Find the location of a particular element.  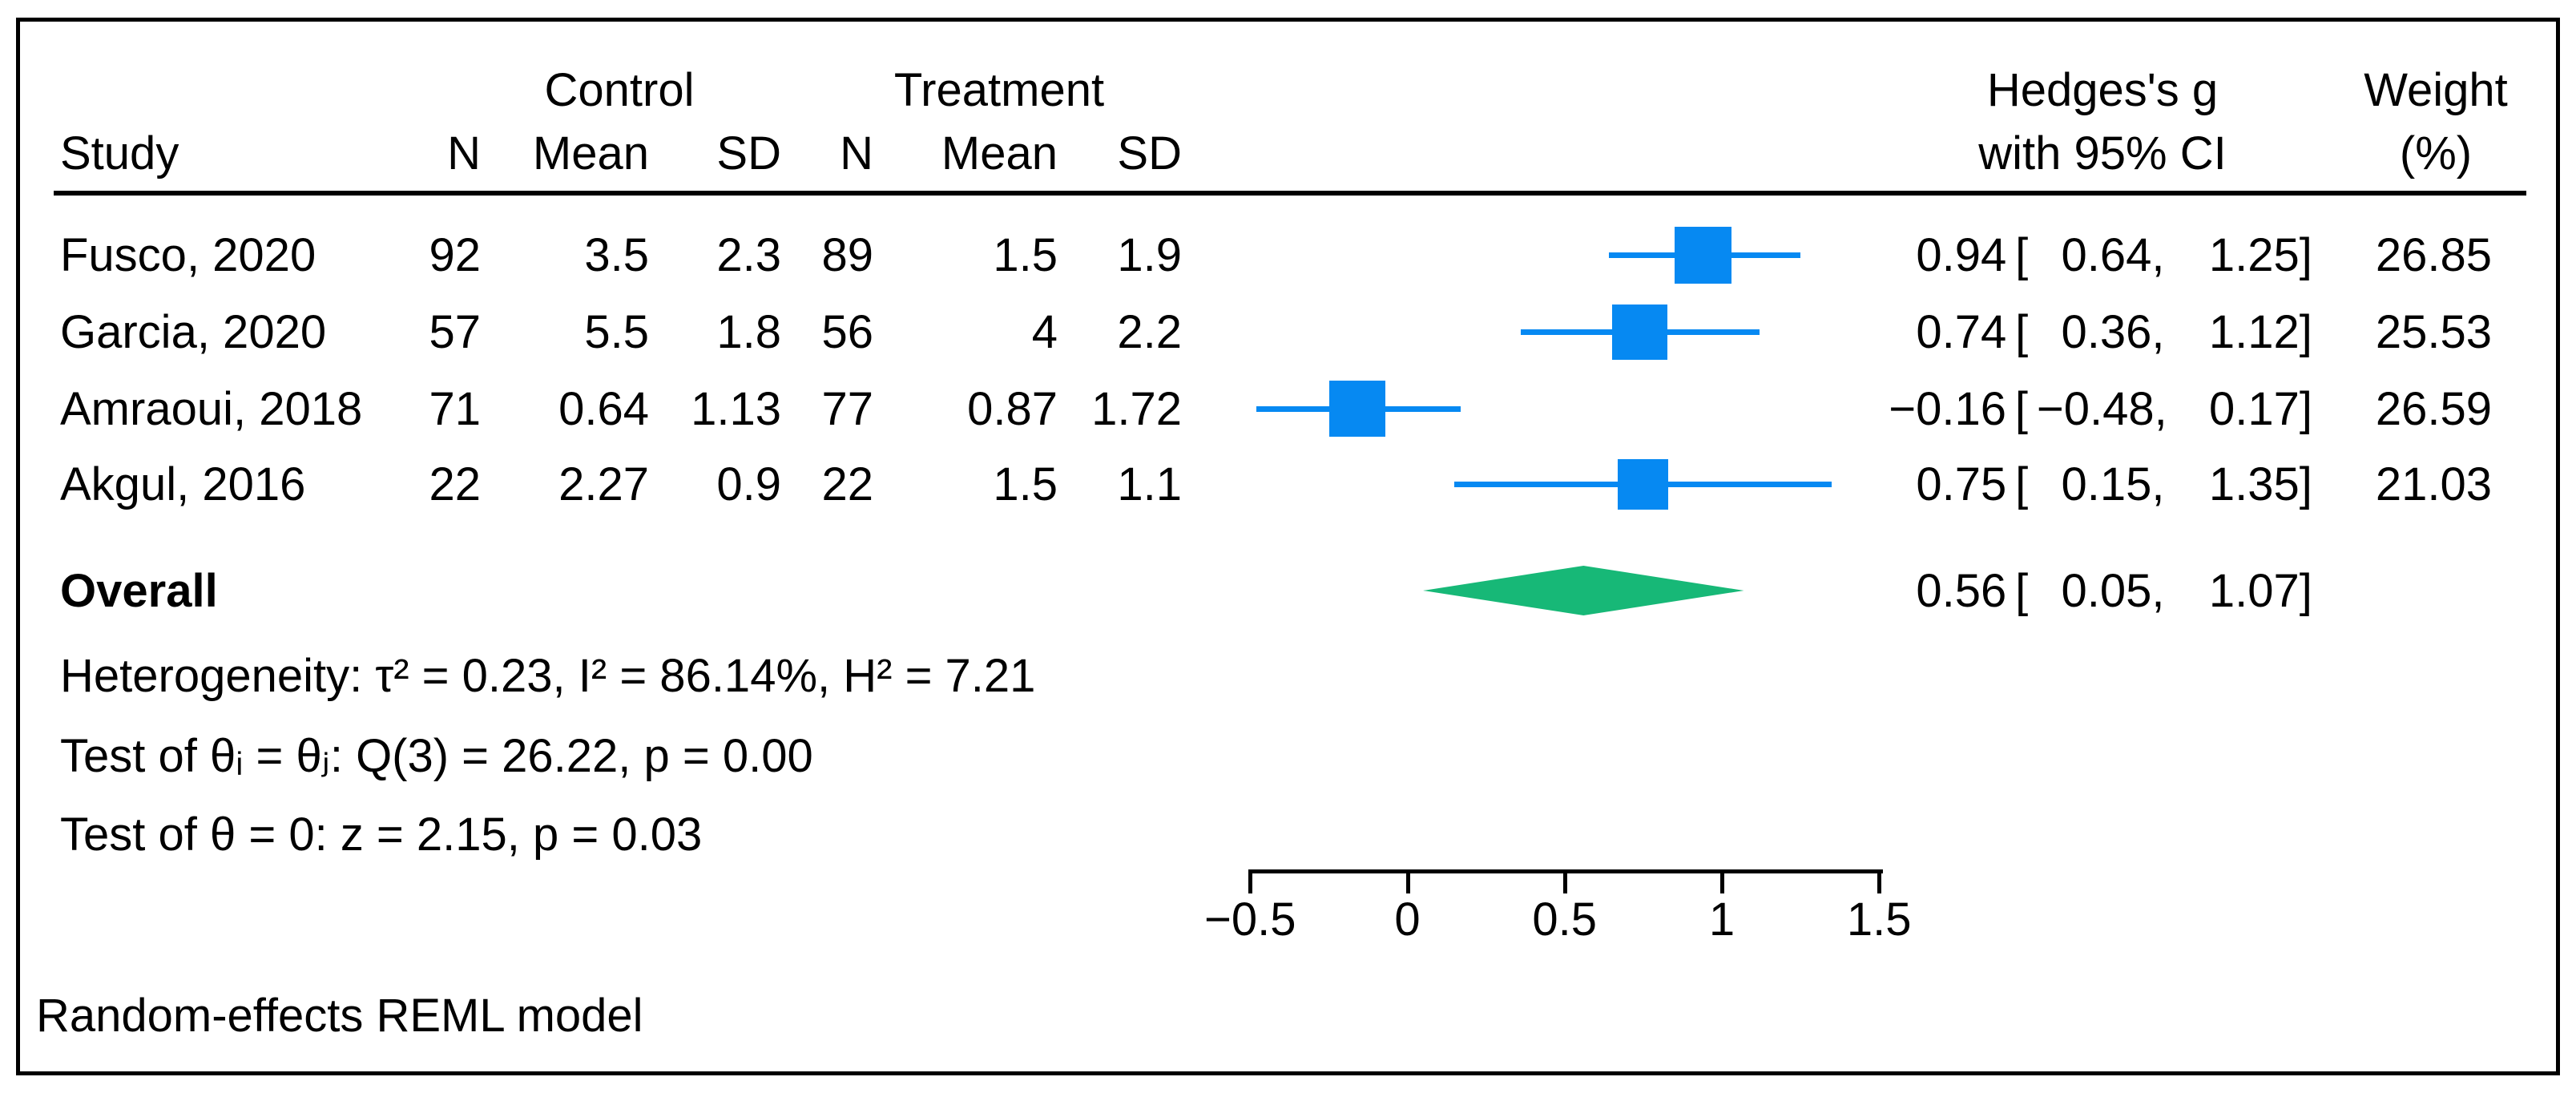

control-group-header: Control is located at coordinates (619, 89).